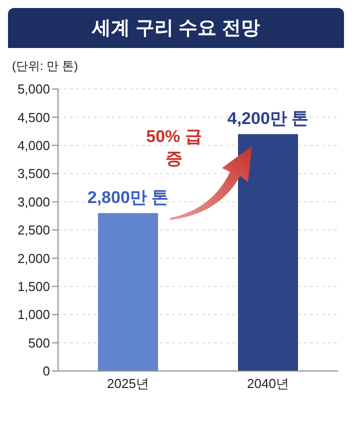 The image size is (352, 430). What do you see at coordinates (33, 174) in the screenshot?
I see `y-tick-label: 3,500` at bounding box center [33, 174].